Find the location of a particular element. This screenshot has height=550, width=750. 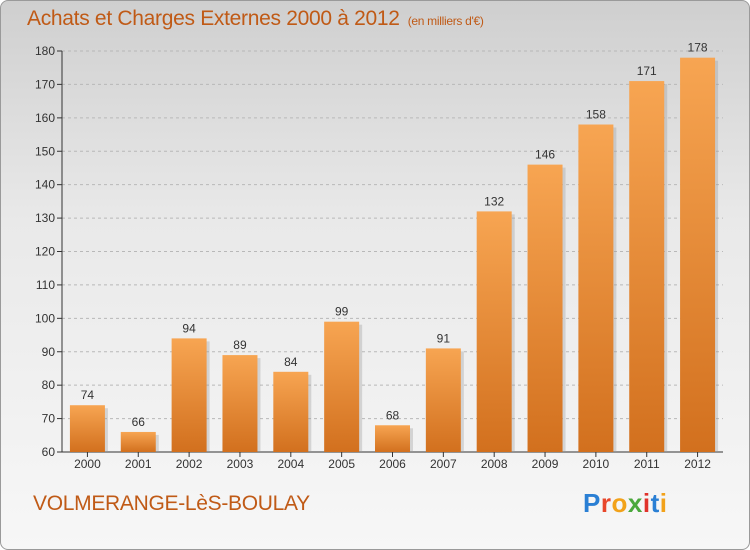

bar-value-label: 89 is located at coordinates (240, 345).